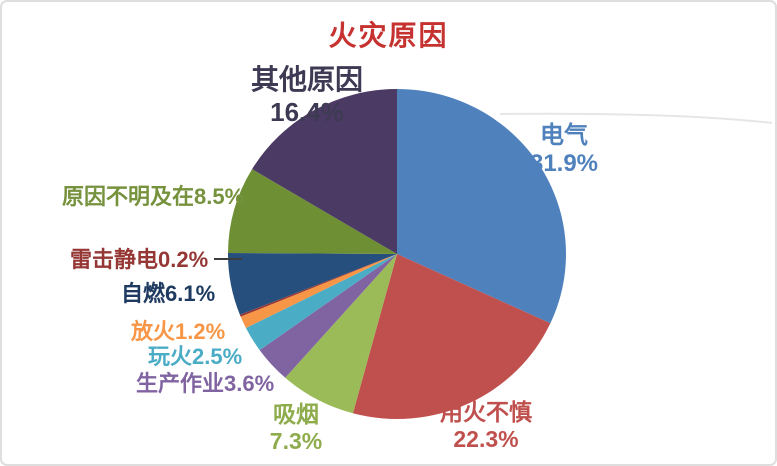  What do you see at coordinates (153, 331) in the screenshot?
I see `label-arson-name: 放火` at bounding box center [153, 331].